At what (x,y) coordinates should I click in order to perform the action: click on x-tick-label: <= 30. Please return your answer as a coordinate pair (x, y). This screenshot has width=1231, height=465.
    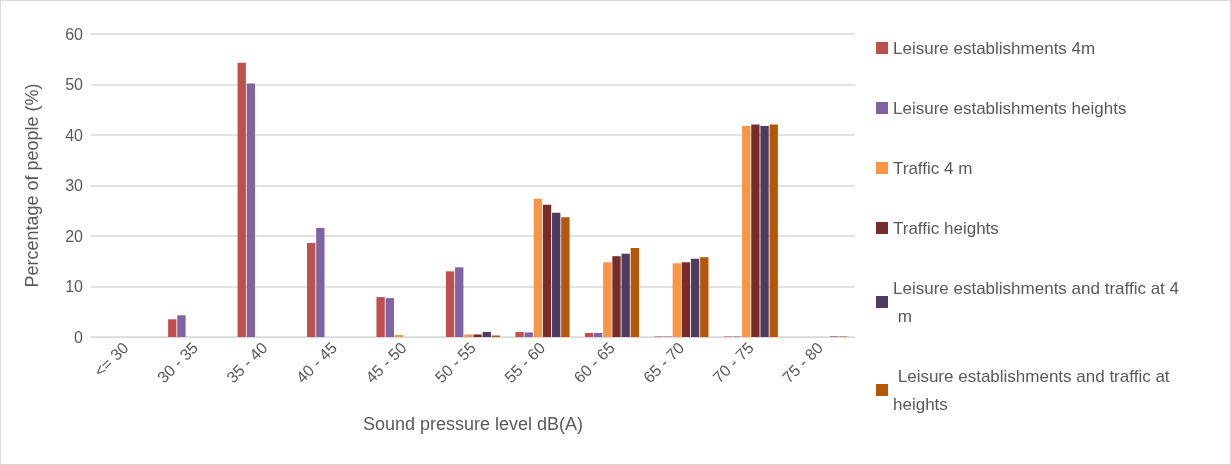
    Looking at the image, I should click on (111, 359).